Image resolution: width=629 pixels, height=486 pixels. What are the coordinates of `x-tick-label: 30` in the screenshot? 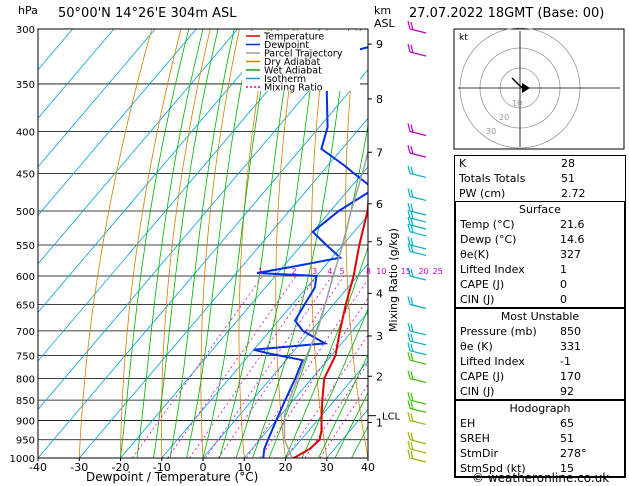 It's located at (327, 467).